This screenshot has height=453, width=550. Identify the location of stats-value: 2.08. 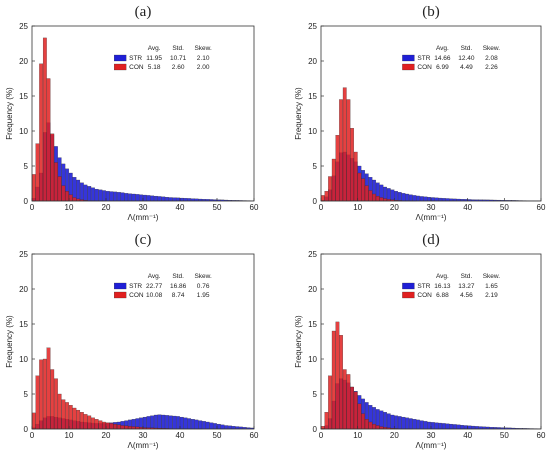
(491, 58).